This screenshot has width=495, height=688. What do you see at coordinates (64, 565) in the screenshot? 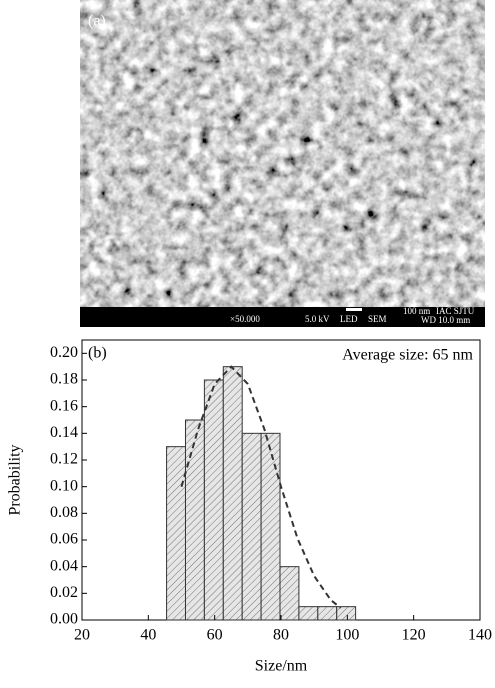
I see `y-tick-label: 0.04` at bounding box center [64, 565].